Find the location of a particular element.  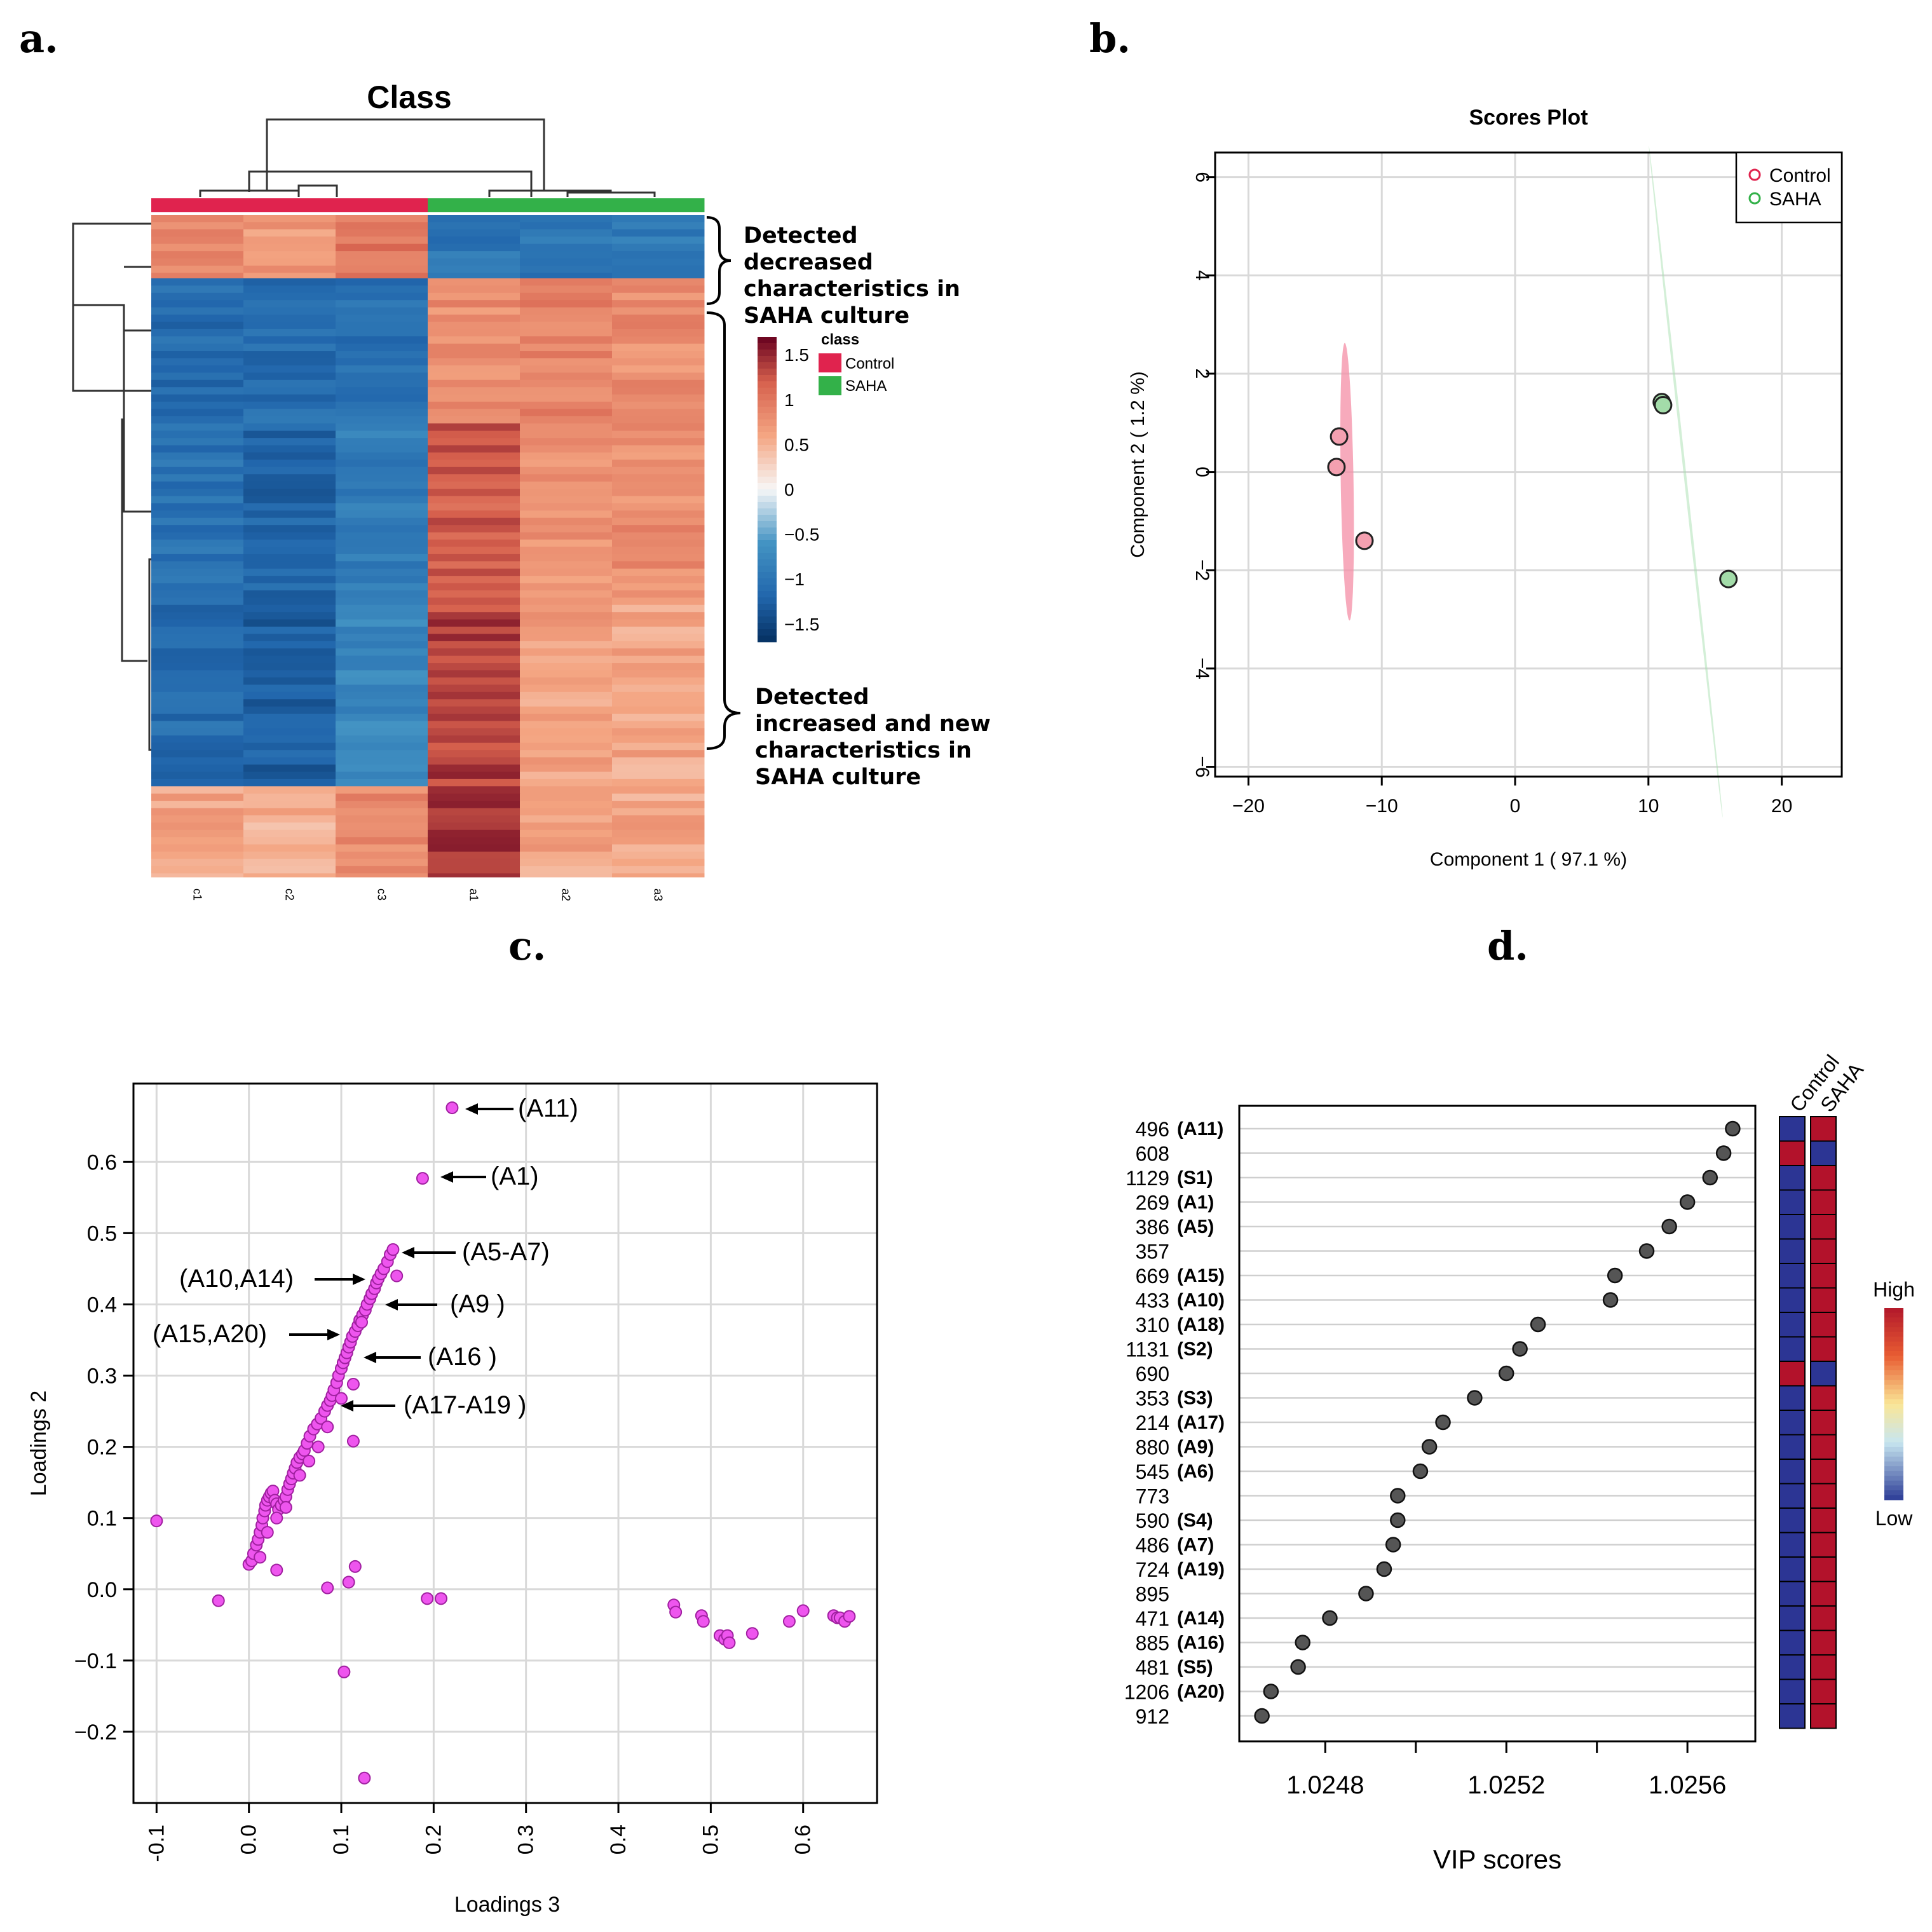

class-bar-cell is located at coordinates (197, 205).